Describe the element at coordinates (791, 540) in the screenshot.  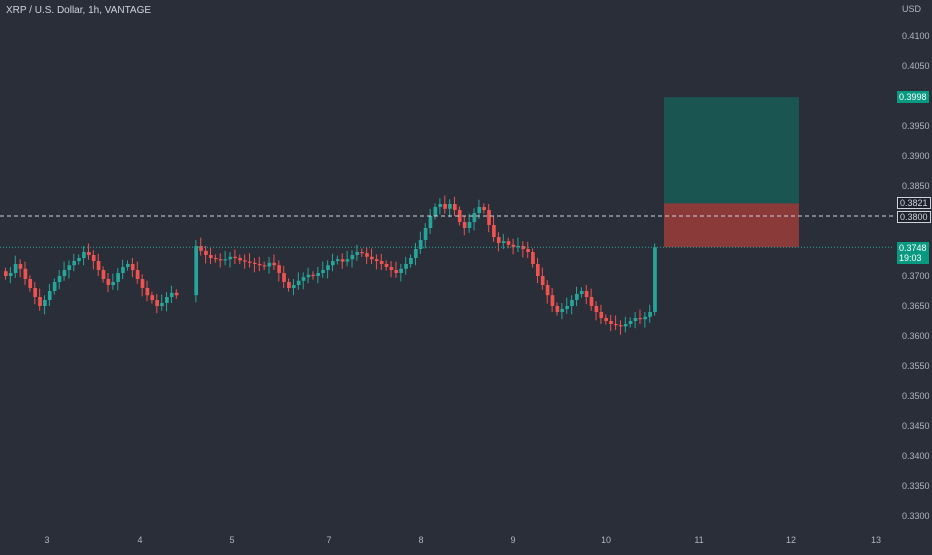
I see `date-tick: 12` at that location.